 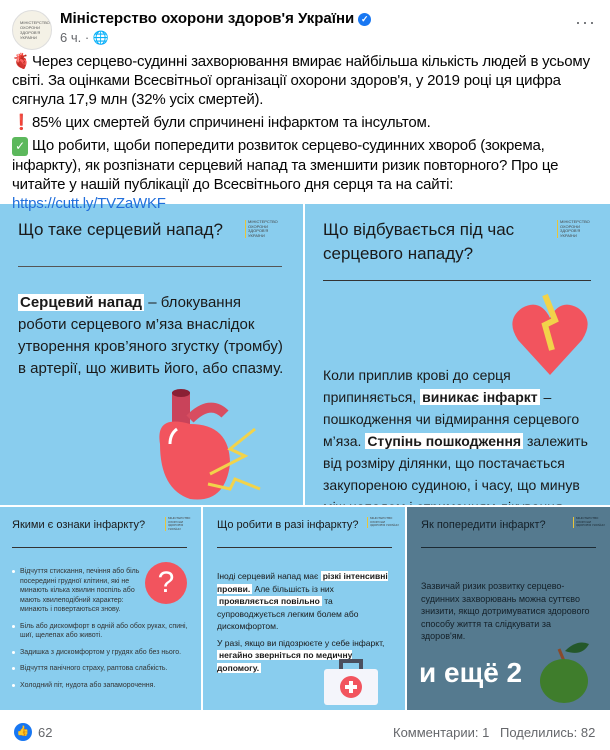 What do you see at coordinates (444, 441) in the screenshot?
I see `highlight: Ступінь пошкодження` at bounding box center [444, 441].